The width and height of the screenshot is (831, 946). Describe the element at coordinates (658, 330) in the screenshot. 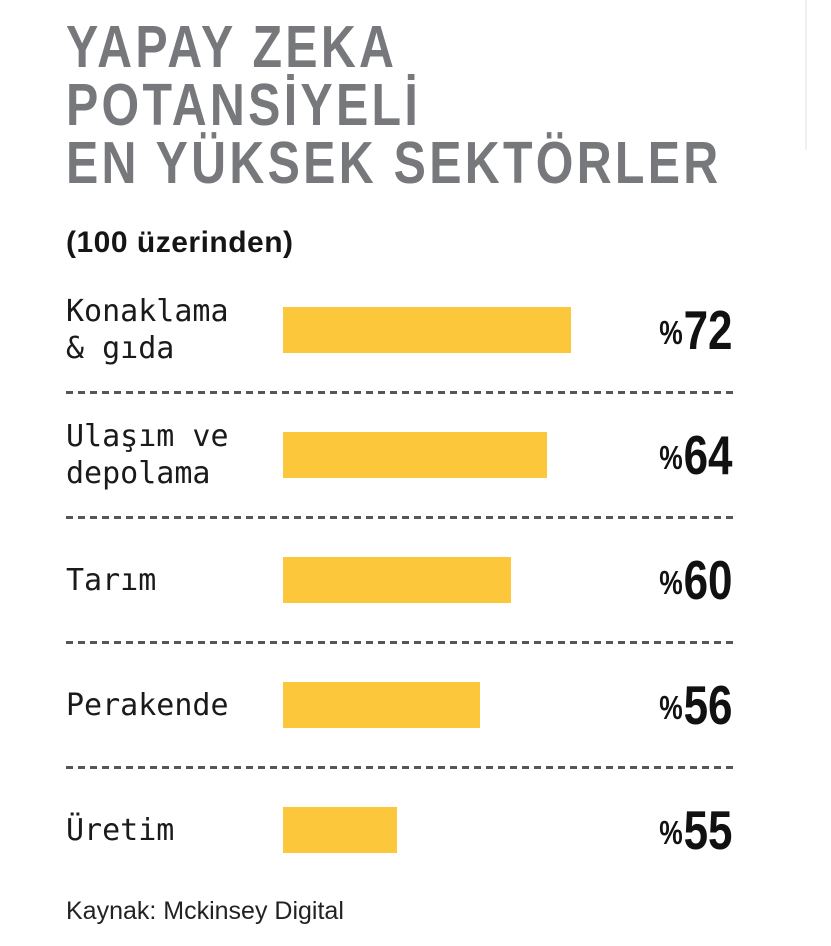

I see `value-label: %72` at that location.